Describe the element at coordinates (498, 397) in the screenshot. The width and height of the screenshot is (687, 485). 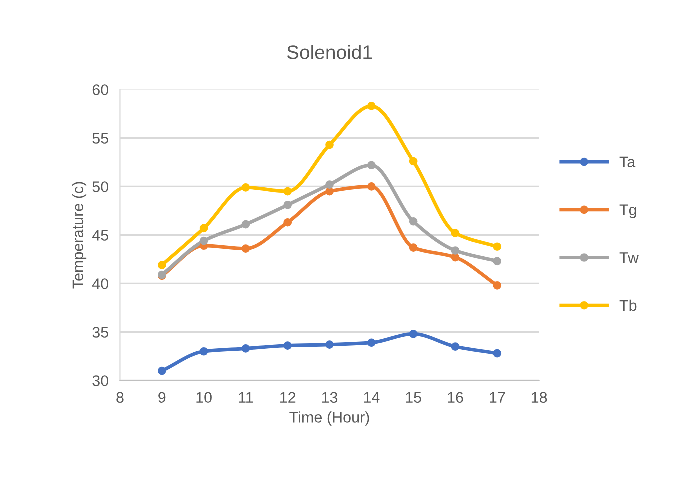
I see `x-tick-label: 17` at that location.